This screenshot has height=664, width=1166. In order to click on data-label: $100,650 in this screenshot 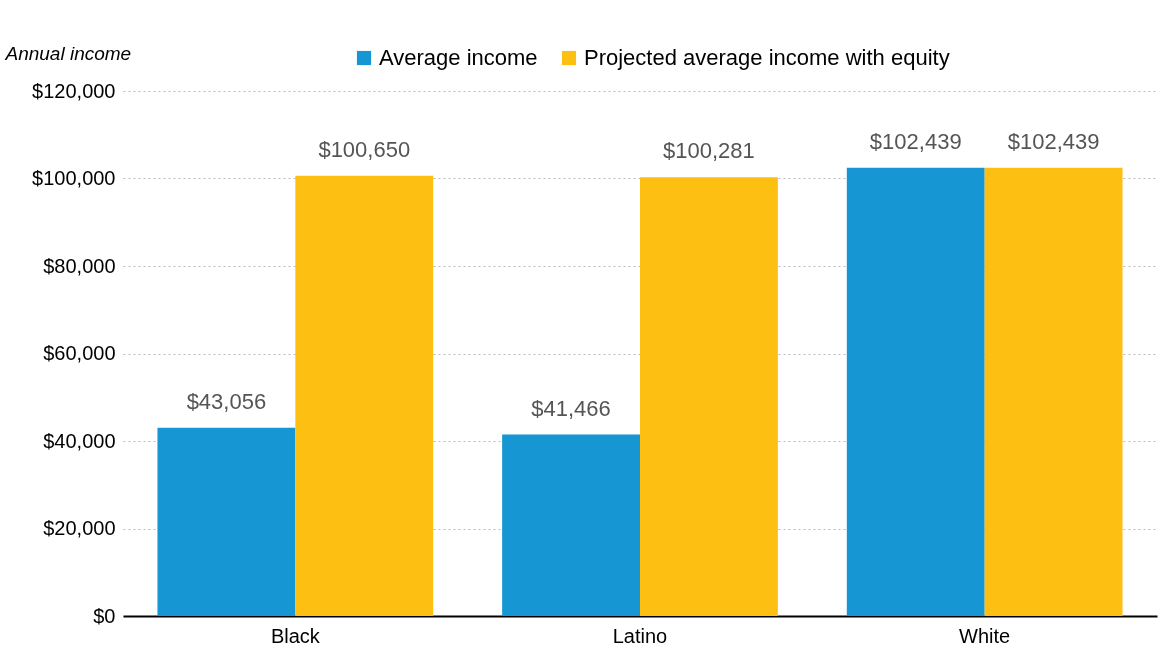, I will do `click(364, 149)`.